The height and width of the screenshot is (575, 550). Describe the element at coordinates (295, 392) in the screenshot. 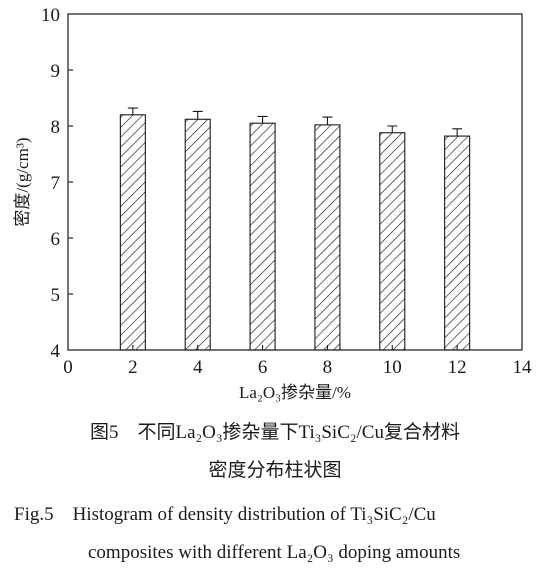

I see `x-axis-label: La₂O₃掺杂量/%` at that location.